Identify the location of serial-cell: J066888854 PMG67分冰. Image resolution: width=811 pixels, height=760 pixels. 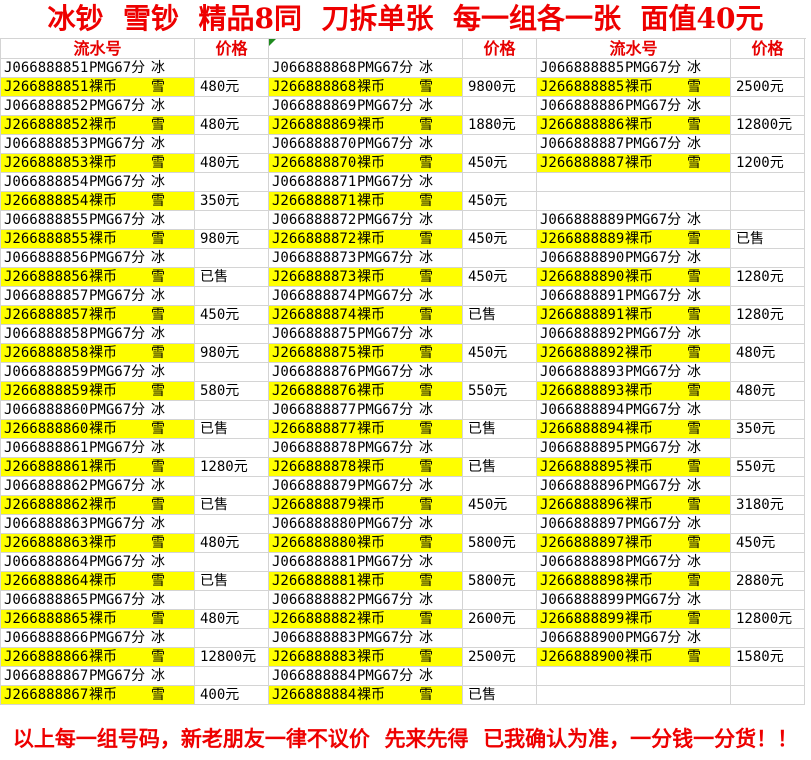
(98, 182).